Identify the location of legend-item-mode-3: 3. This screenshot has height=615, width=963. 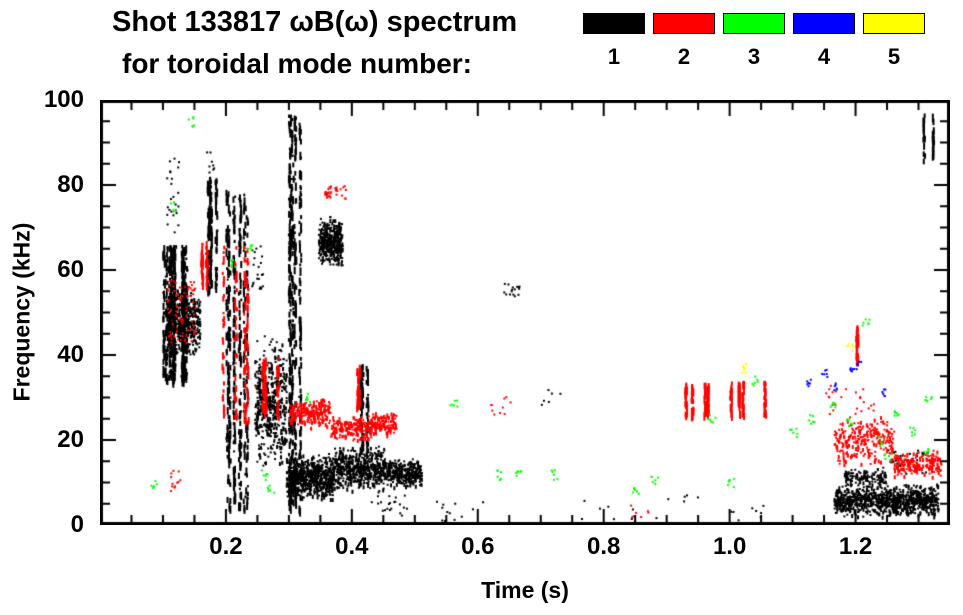
(754, 41).